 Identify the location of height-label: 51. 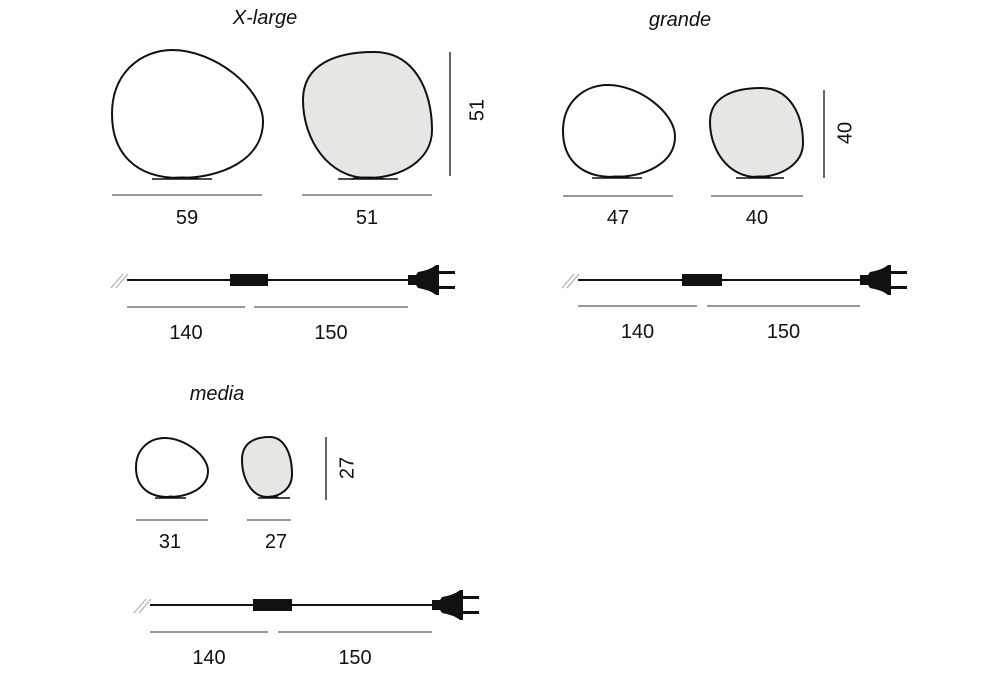
(477, 110).